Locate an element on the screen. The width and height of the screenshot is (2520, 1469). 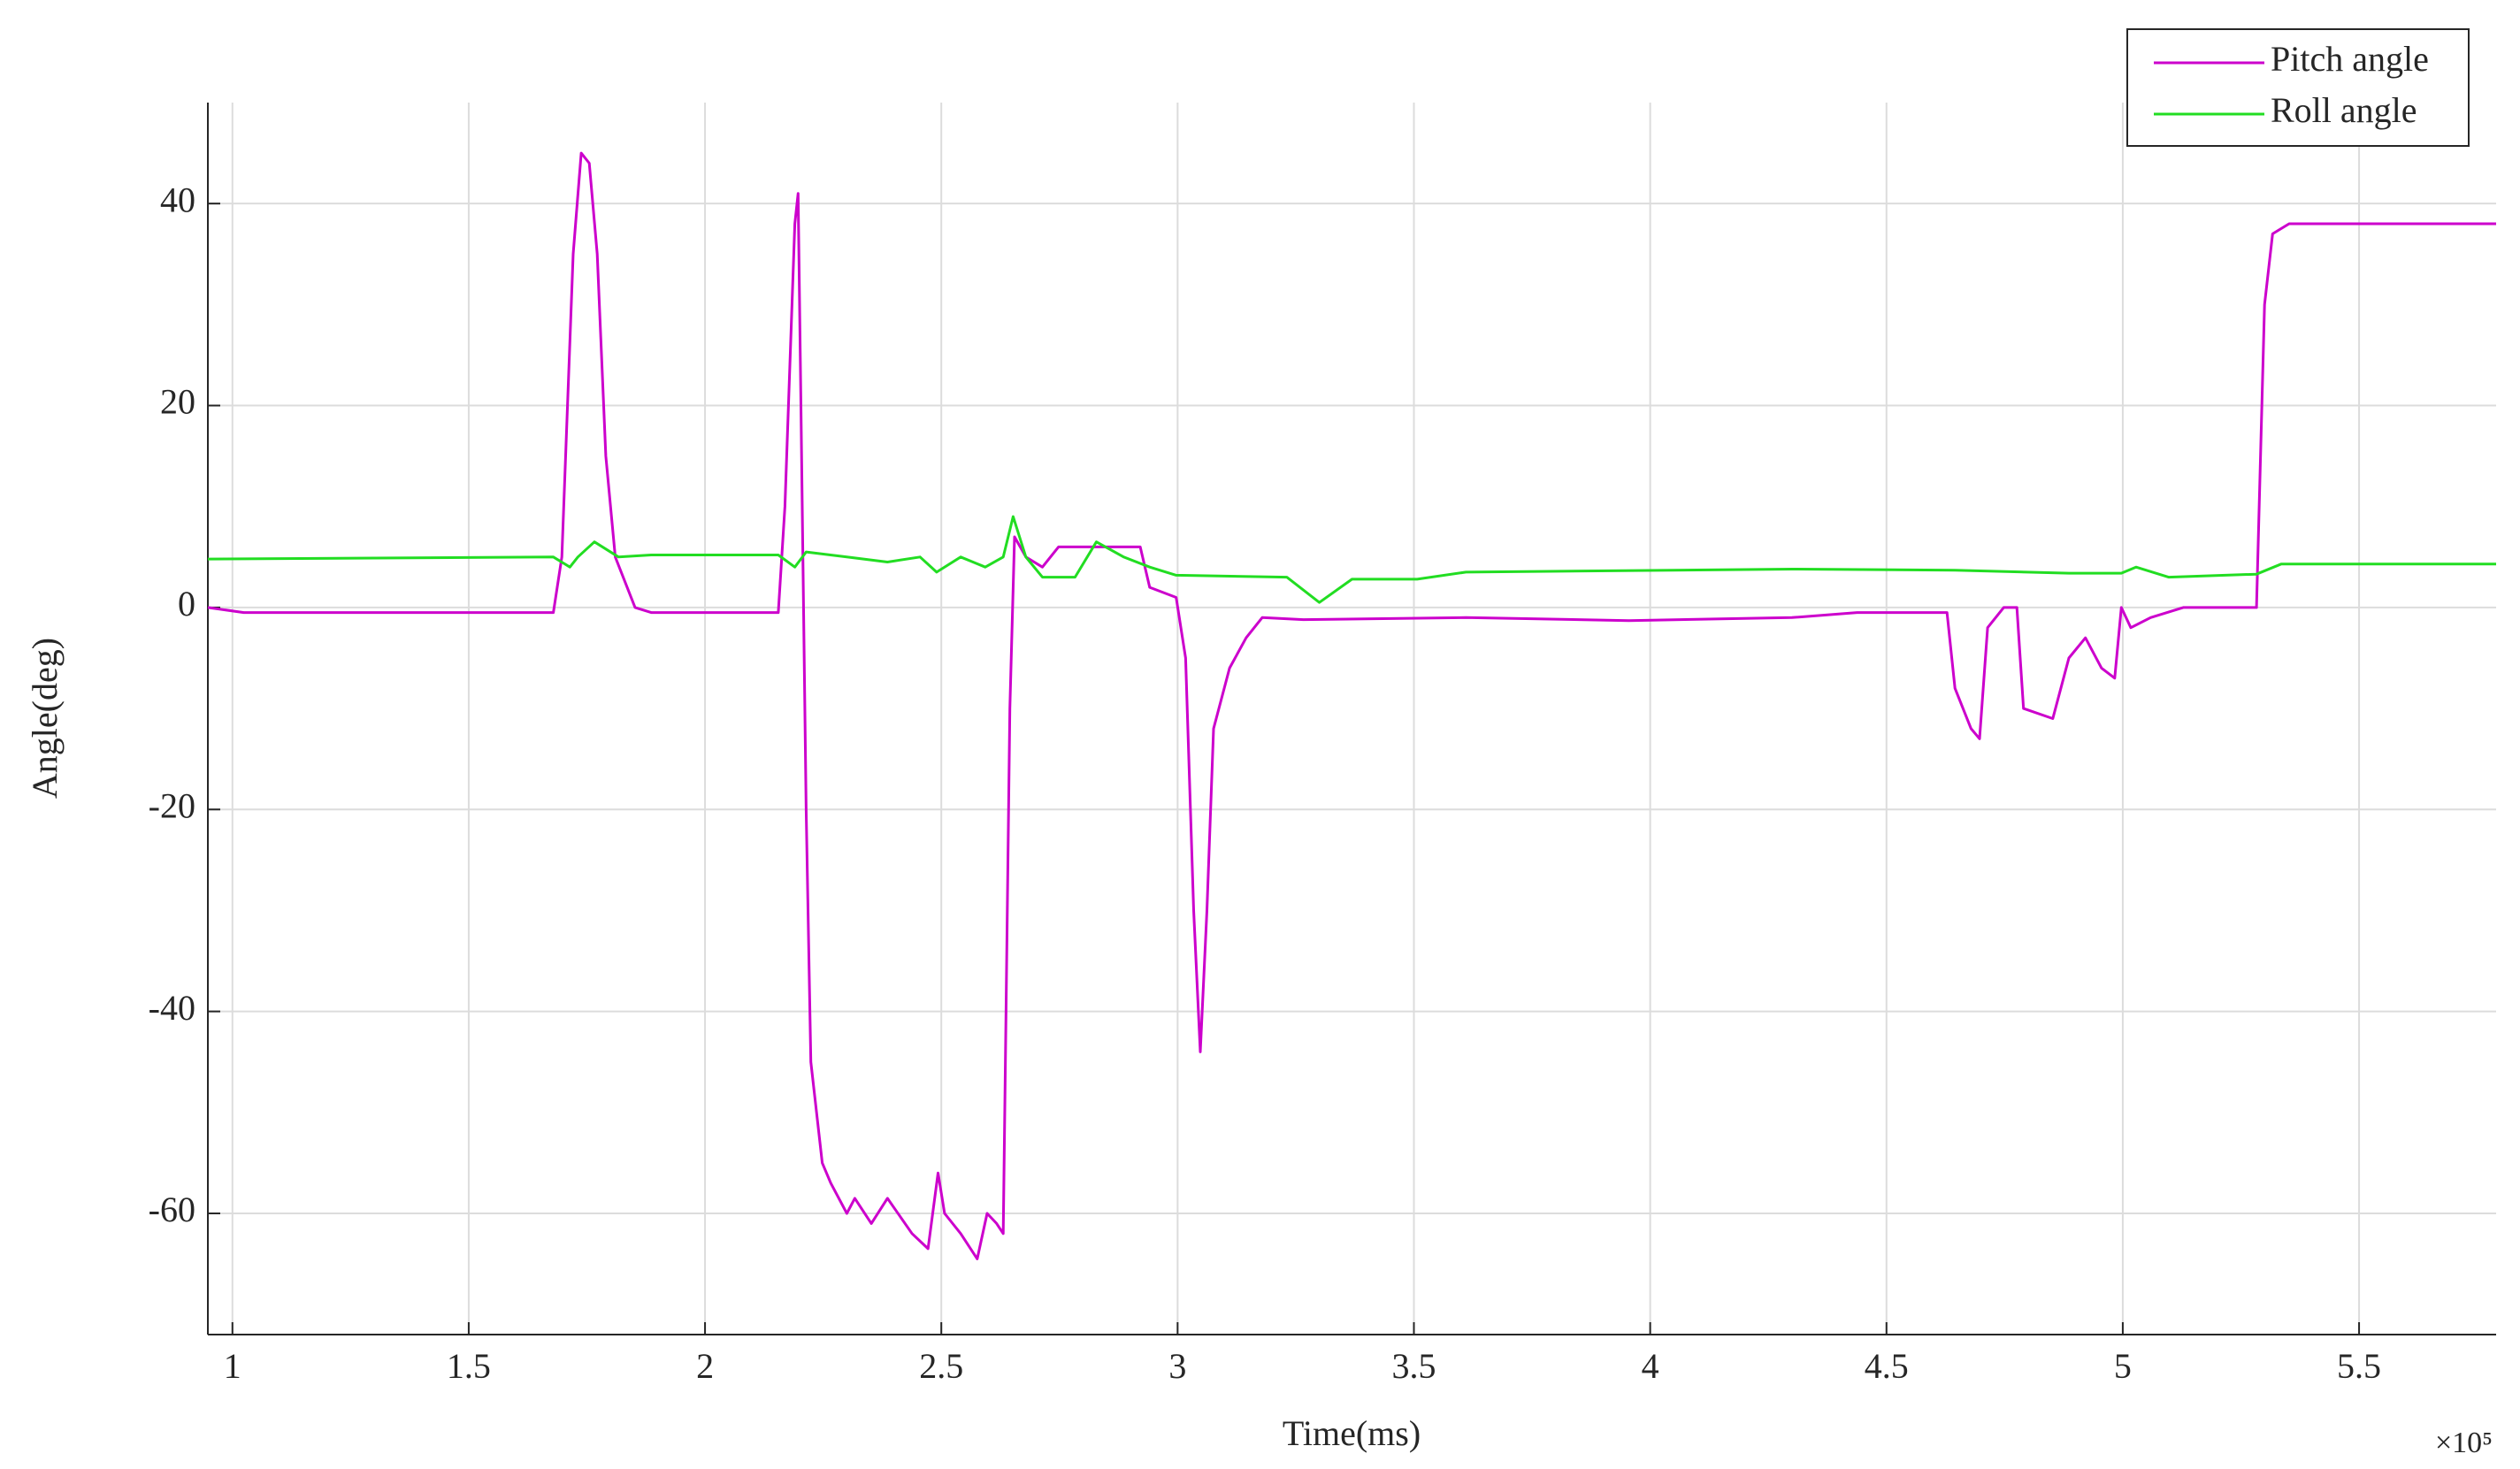
x-tick-label: 2.5 is located at coordinates (941, 1366).